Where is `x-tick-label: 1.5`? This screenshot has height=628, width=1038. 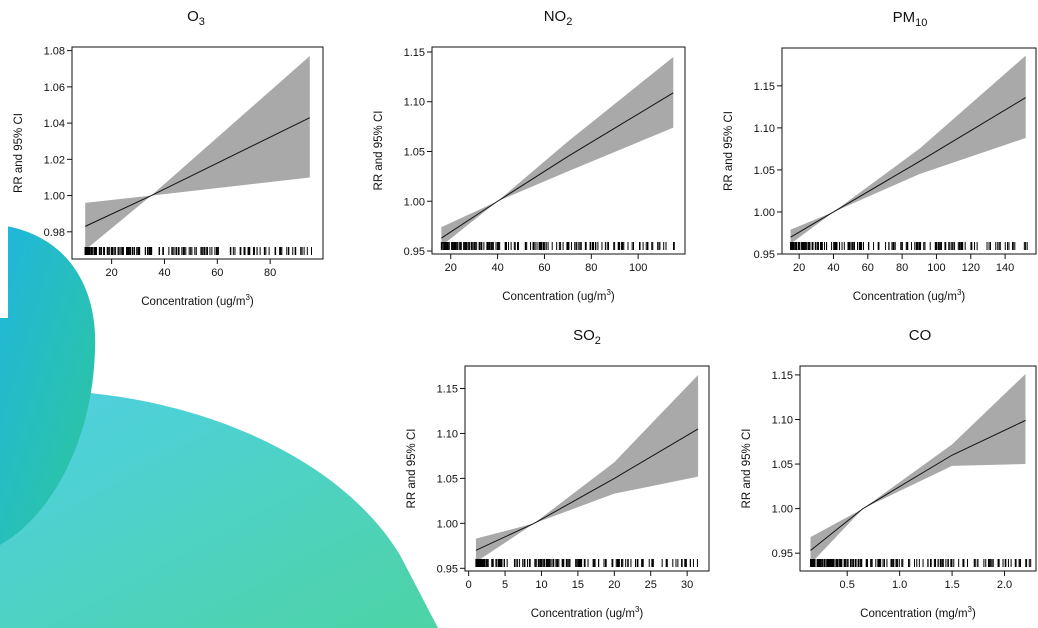 x-tick-label: 1.5 is located at coordinates (951, 585).